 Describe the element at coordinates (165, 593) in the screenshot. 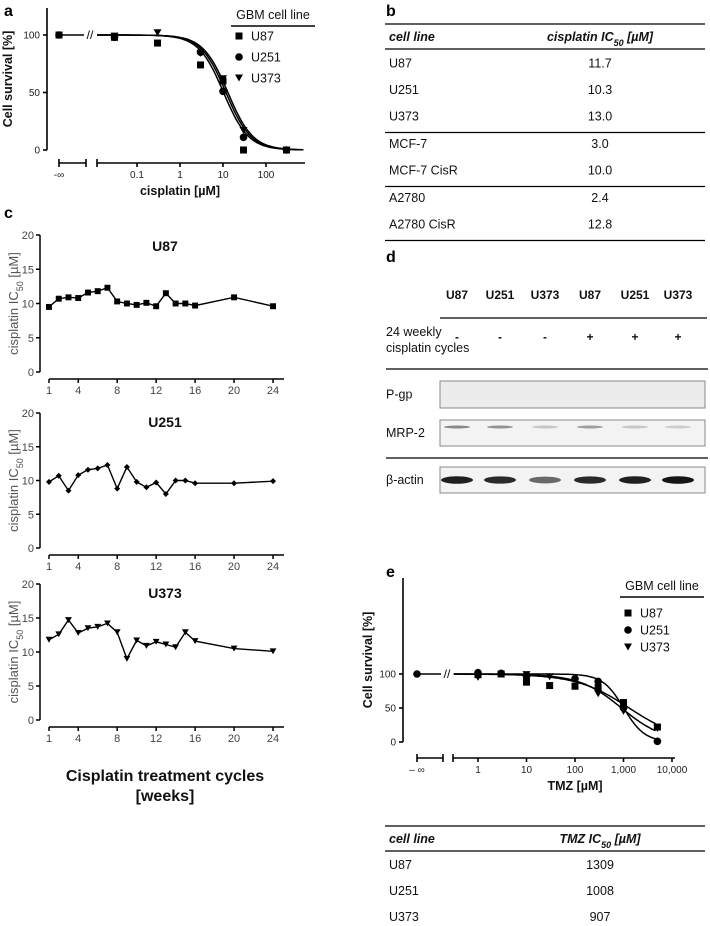

I see `subplot-title: U373` at that location.